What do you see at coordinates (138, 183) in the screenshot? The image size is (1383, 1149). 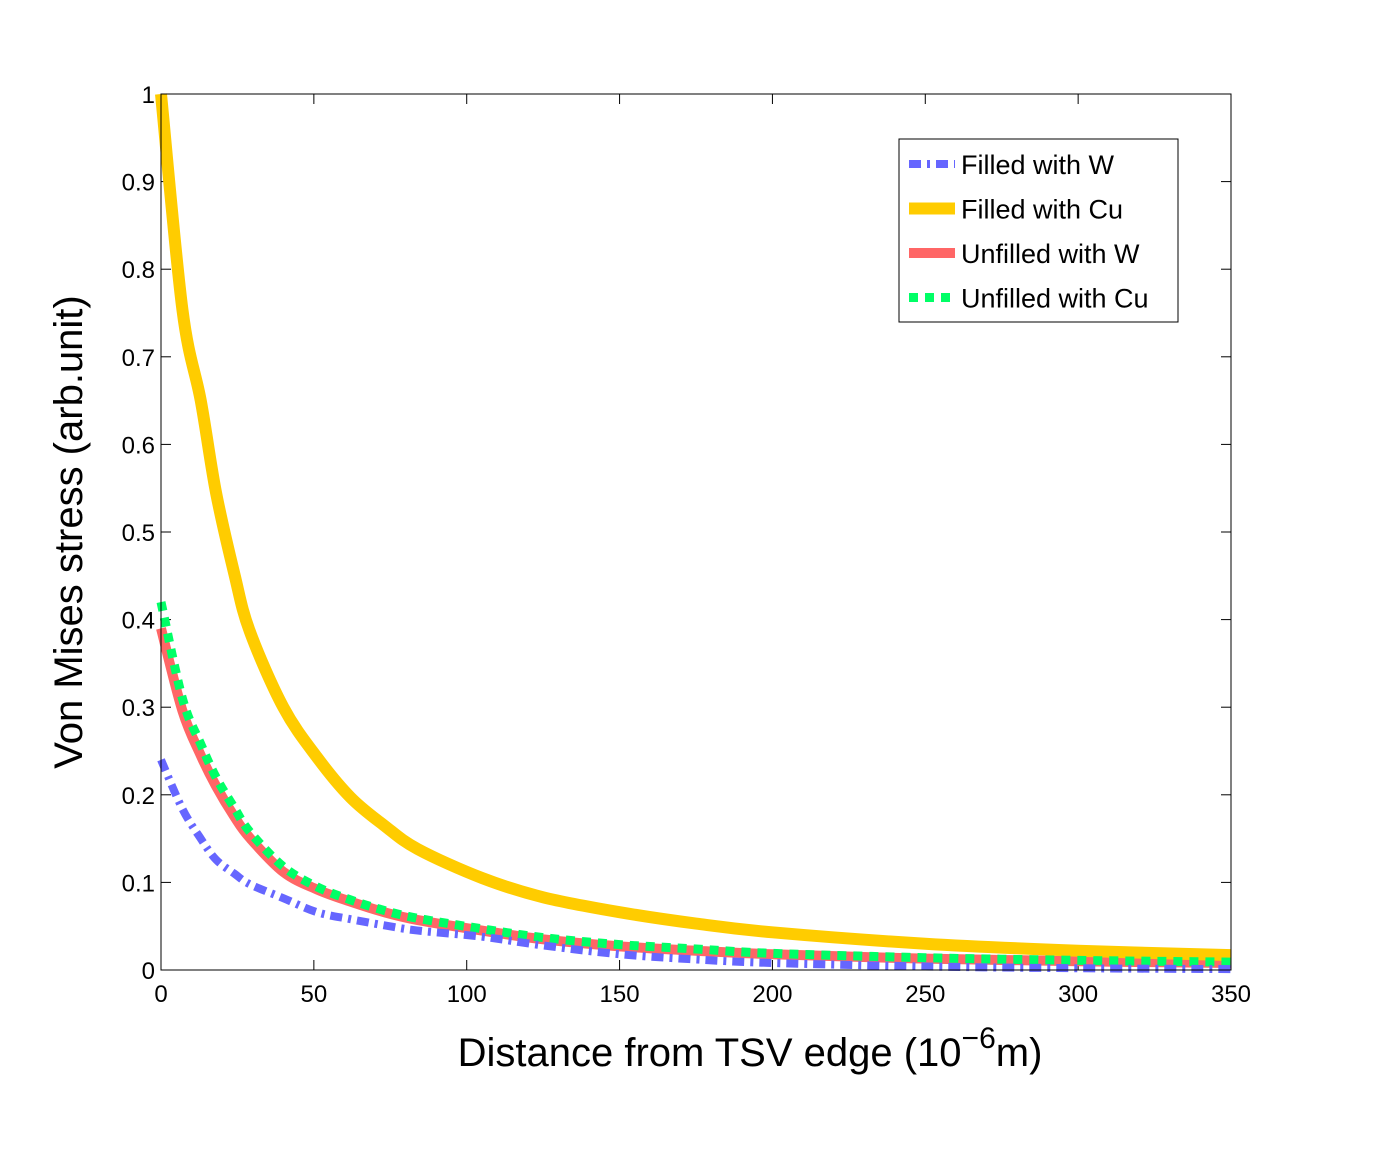 I see `y-tick-label: 0.9` at bounding box center [138, 183].